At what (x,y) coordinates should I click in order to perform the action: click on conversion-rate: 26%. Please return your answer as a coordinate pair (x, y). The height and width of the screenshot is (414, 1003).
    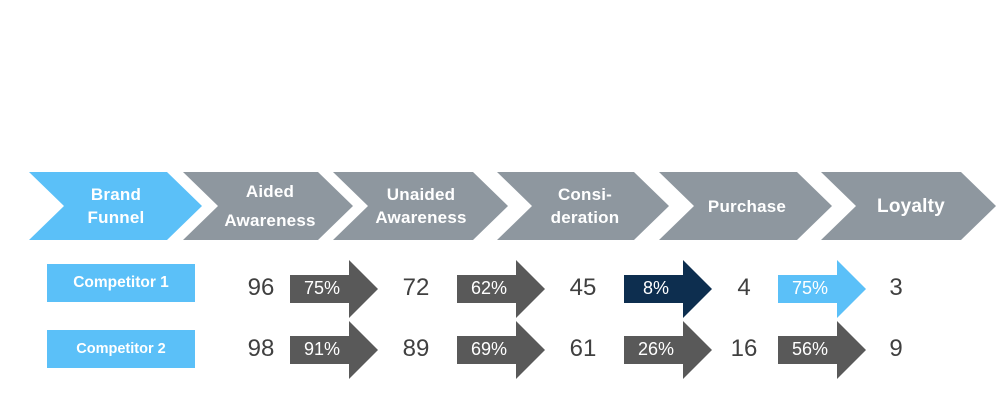
    Looking at the image, I should click on (656, 349).